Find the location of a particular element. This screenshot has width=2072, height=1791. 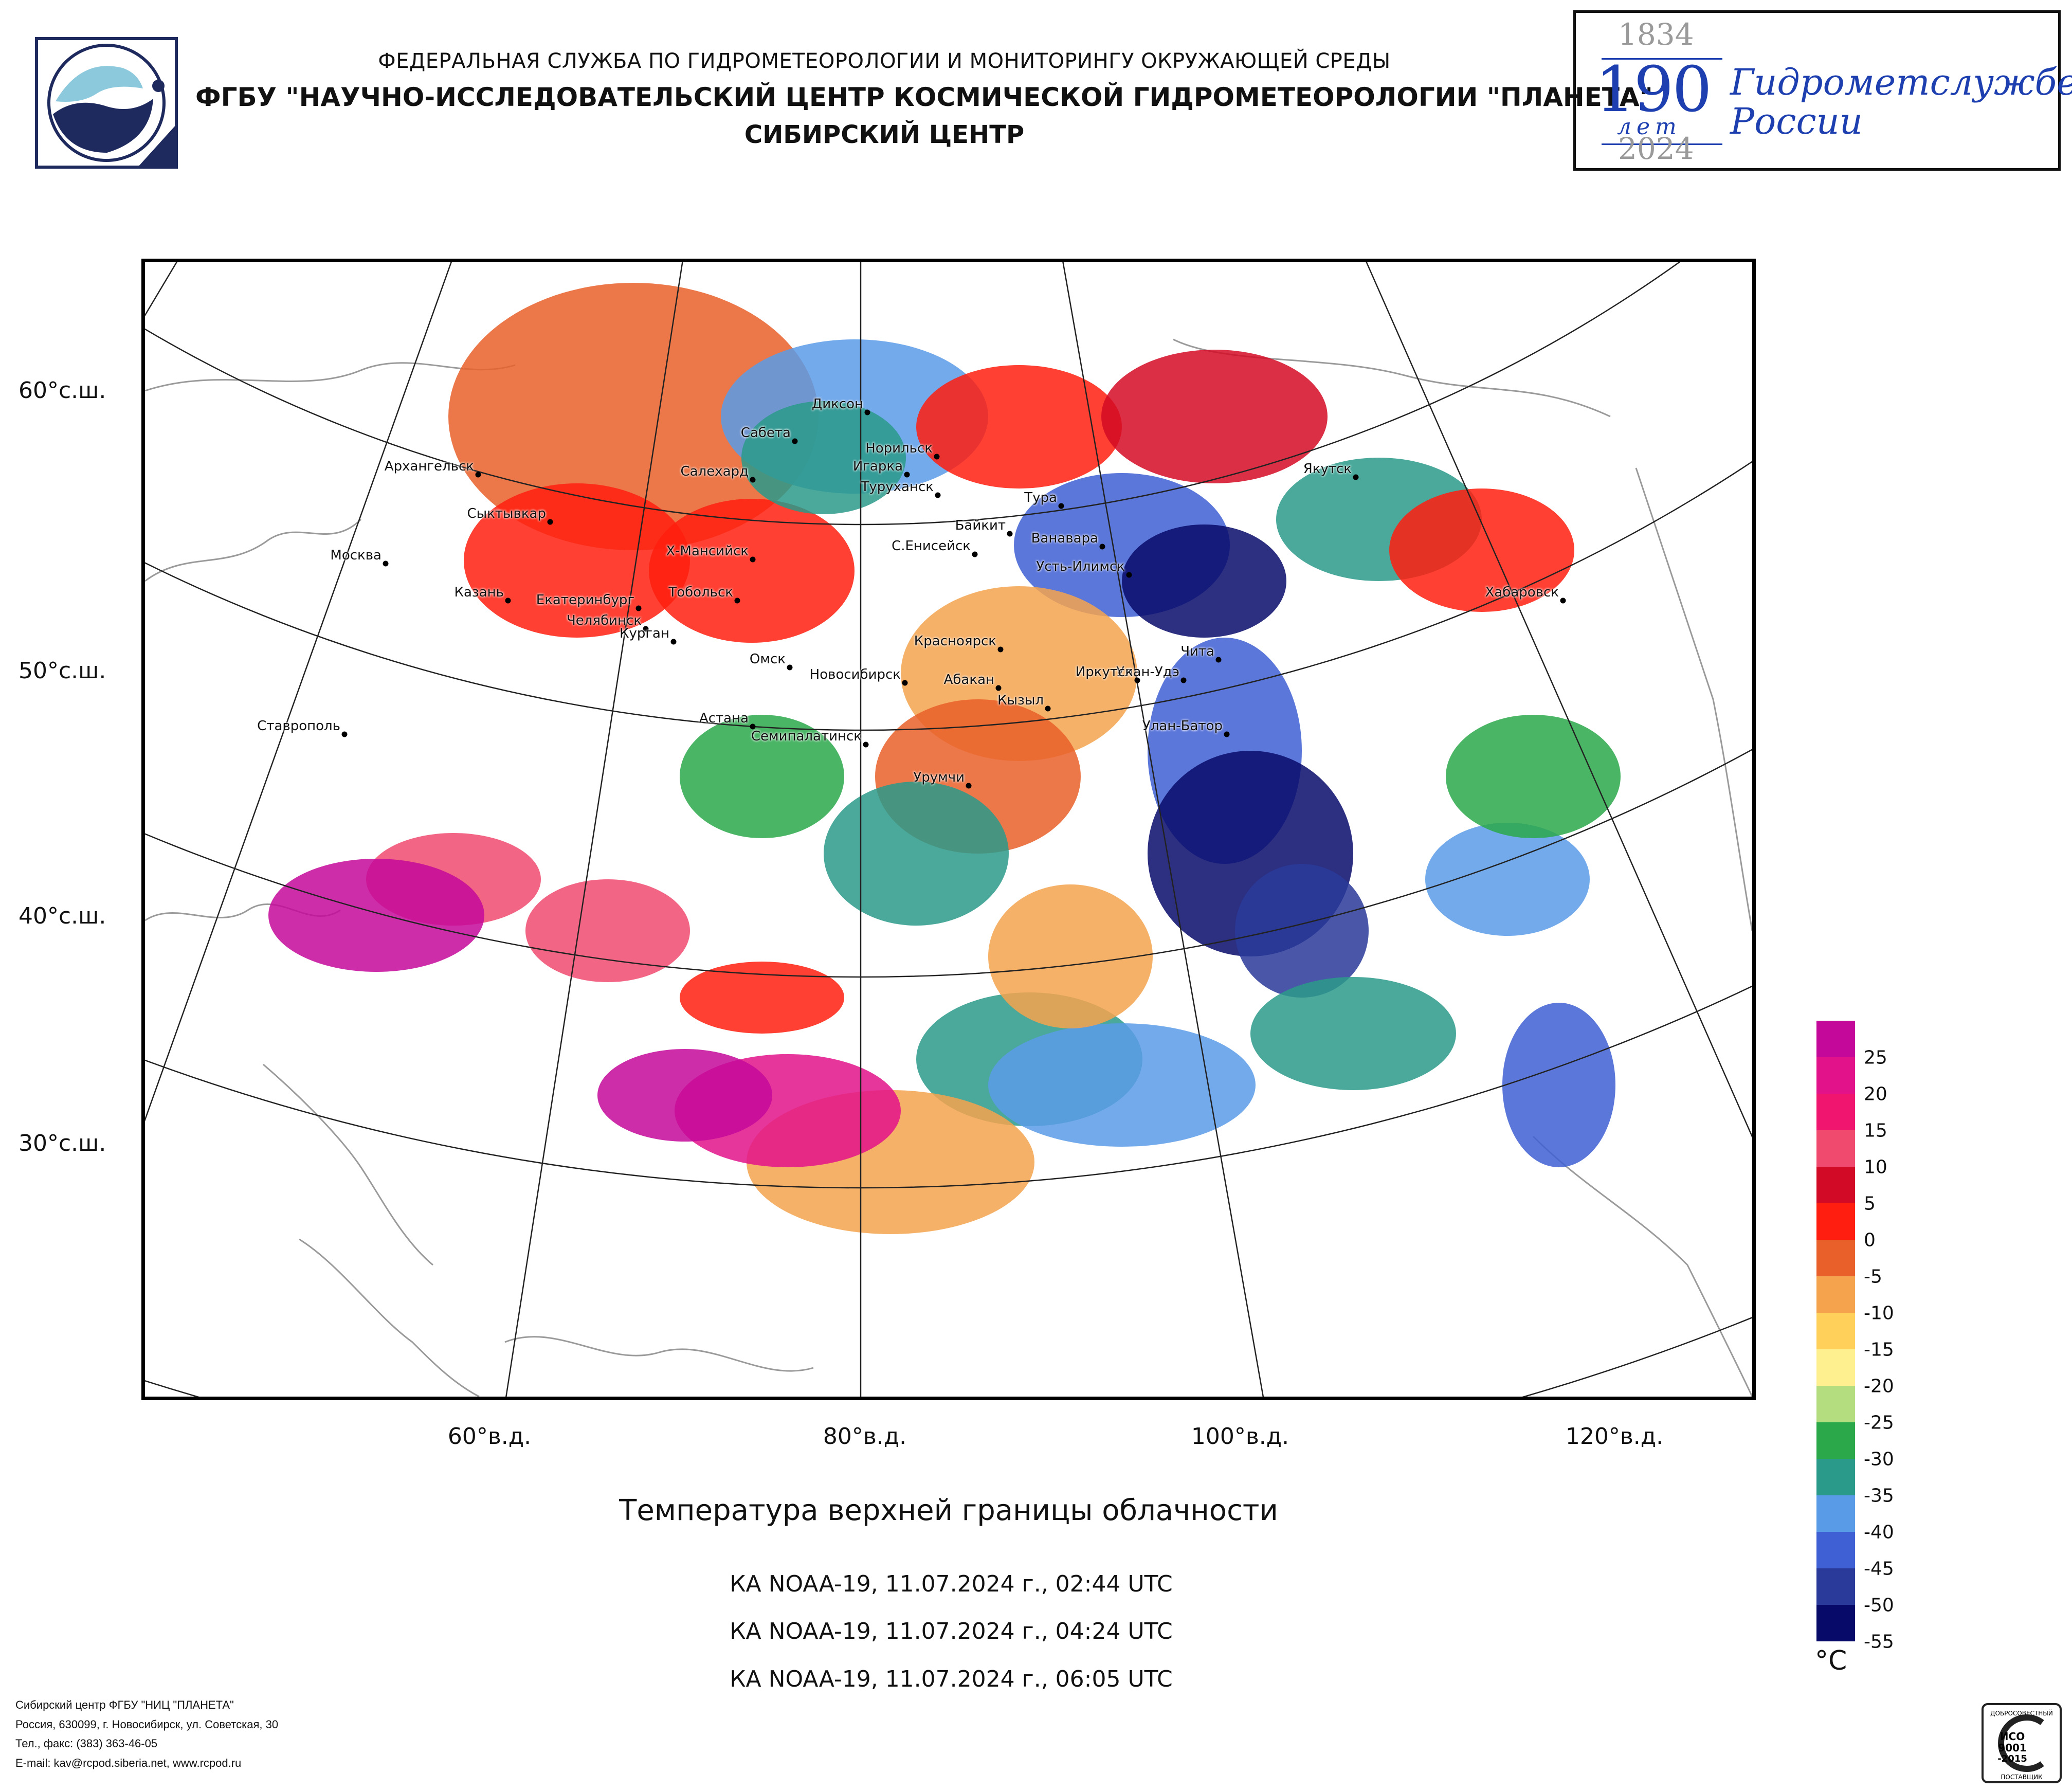

colorbar-tick-label: 5 is located at coordinates (1870, 1204).